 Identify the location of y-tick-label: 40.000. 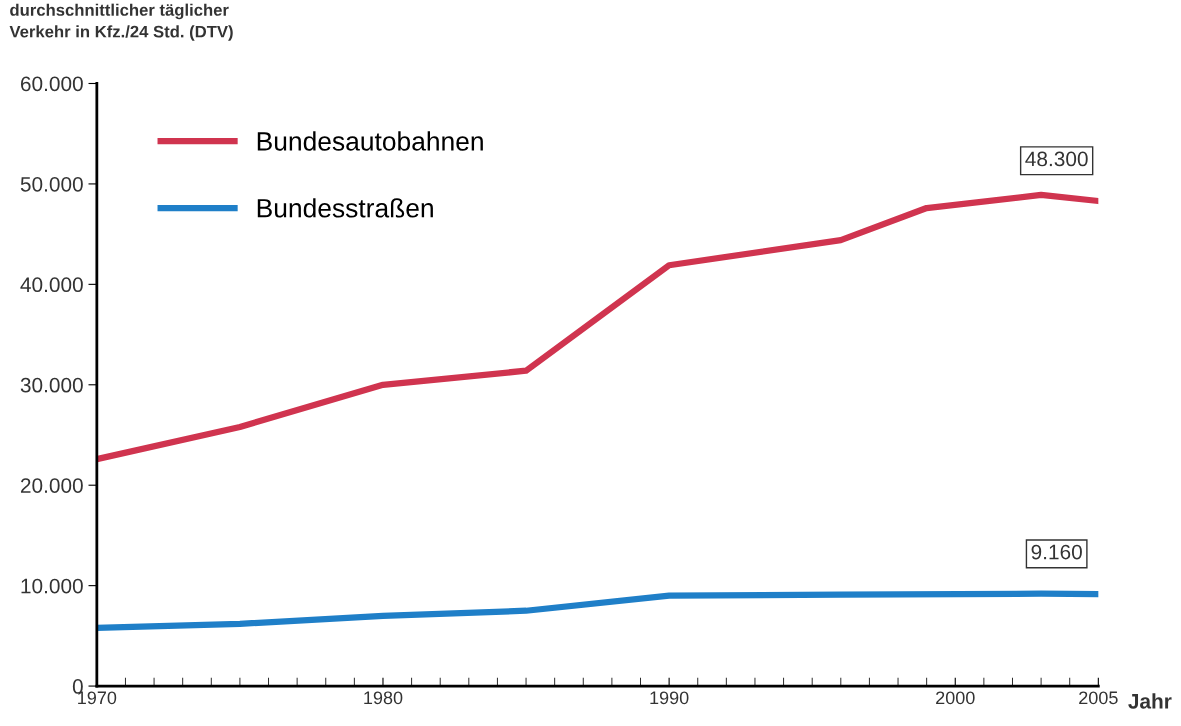
(51, 285).